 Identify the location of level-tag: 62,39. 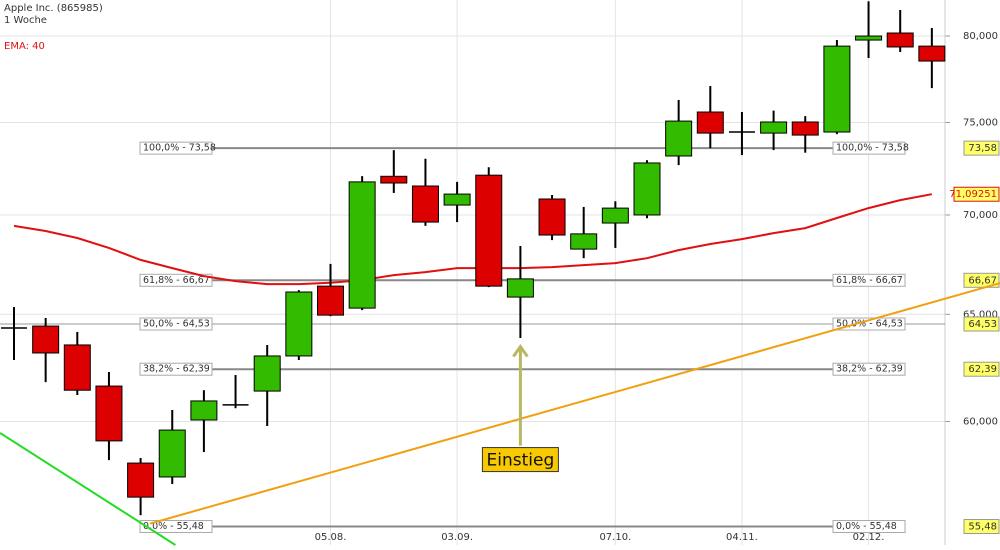
(982, 369).